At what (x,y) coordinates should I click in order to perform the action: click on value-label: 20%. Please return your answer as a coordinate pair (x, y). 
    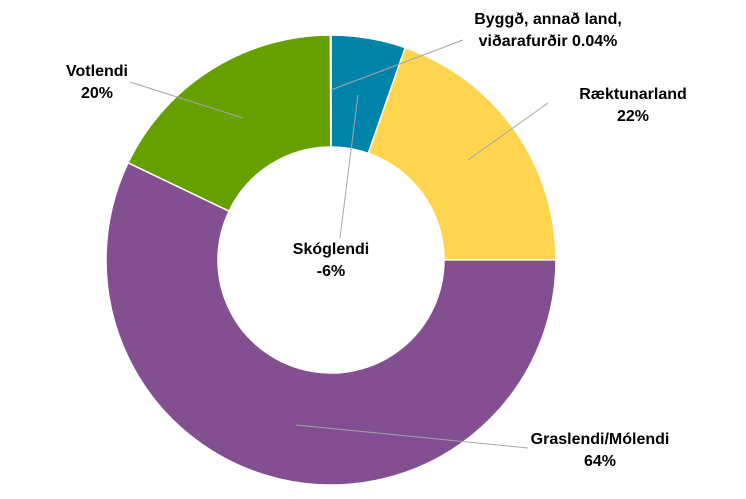
    Looking at the image, I should click on (97, 93).